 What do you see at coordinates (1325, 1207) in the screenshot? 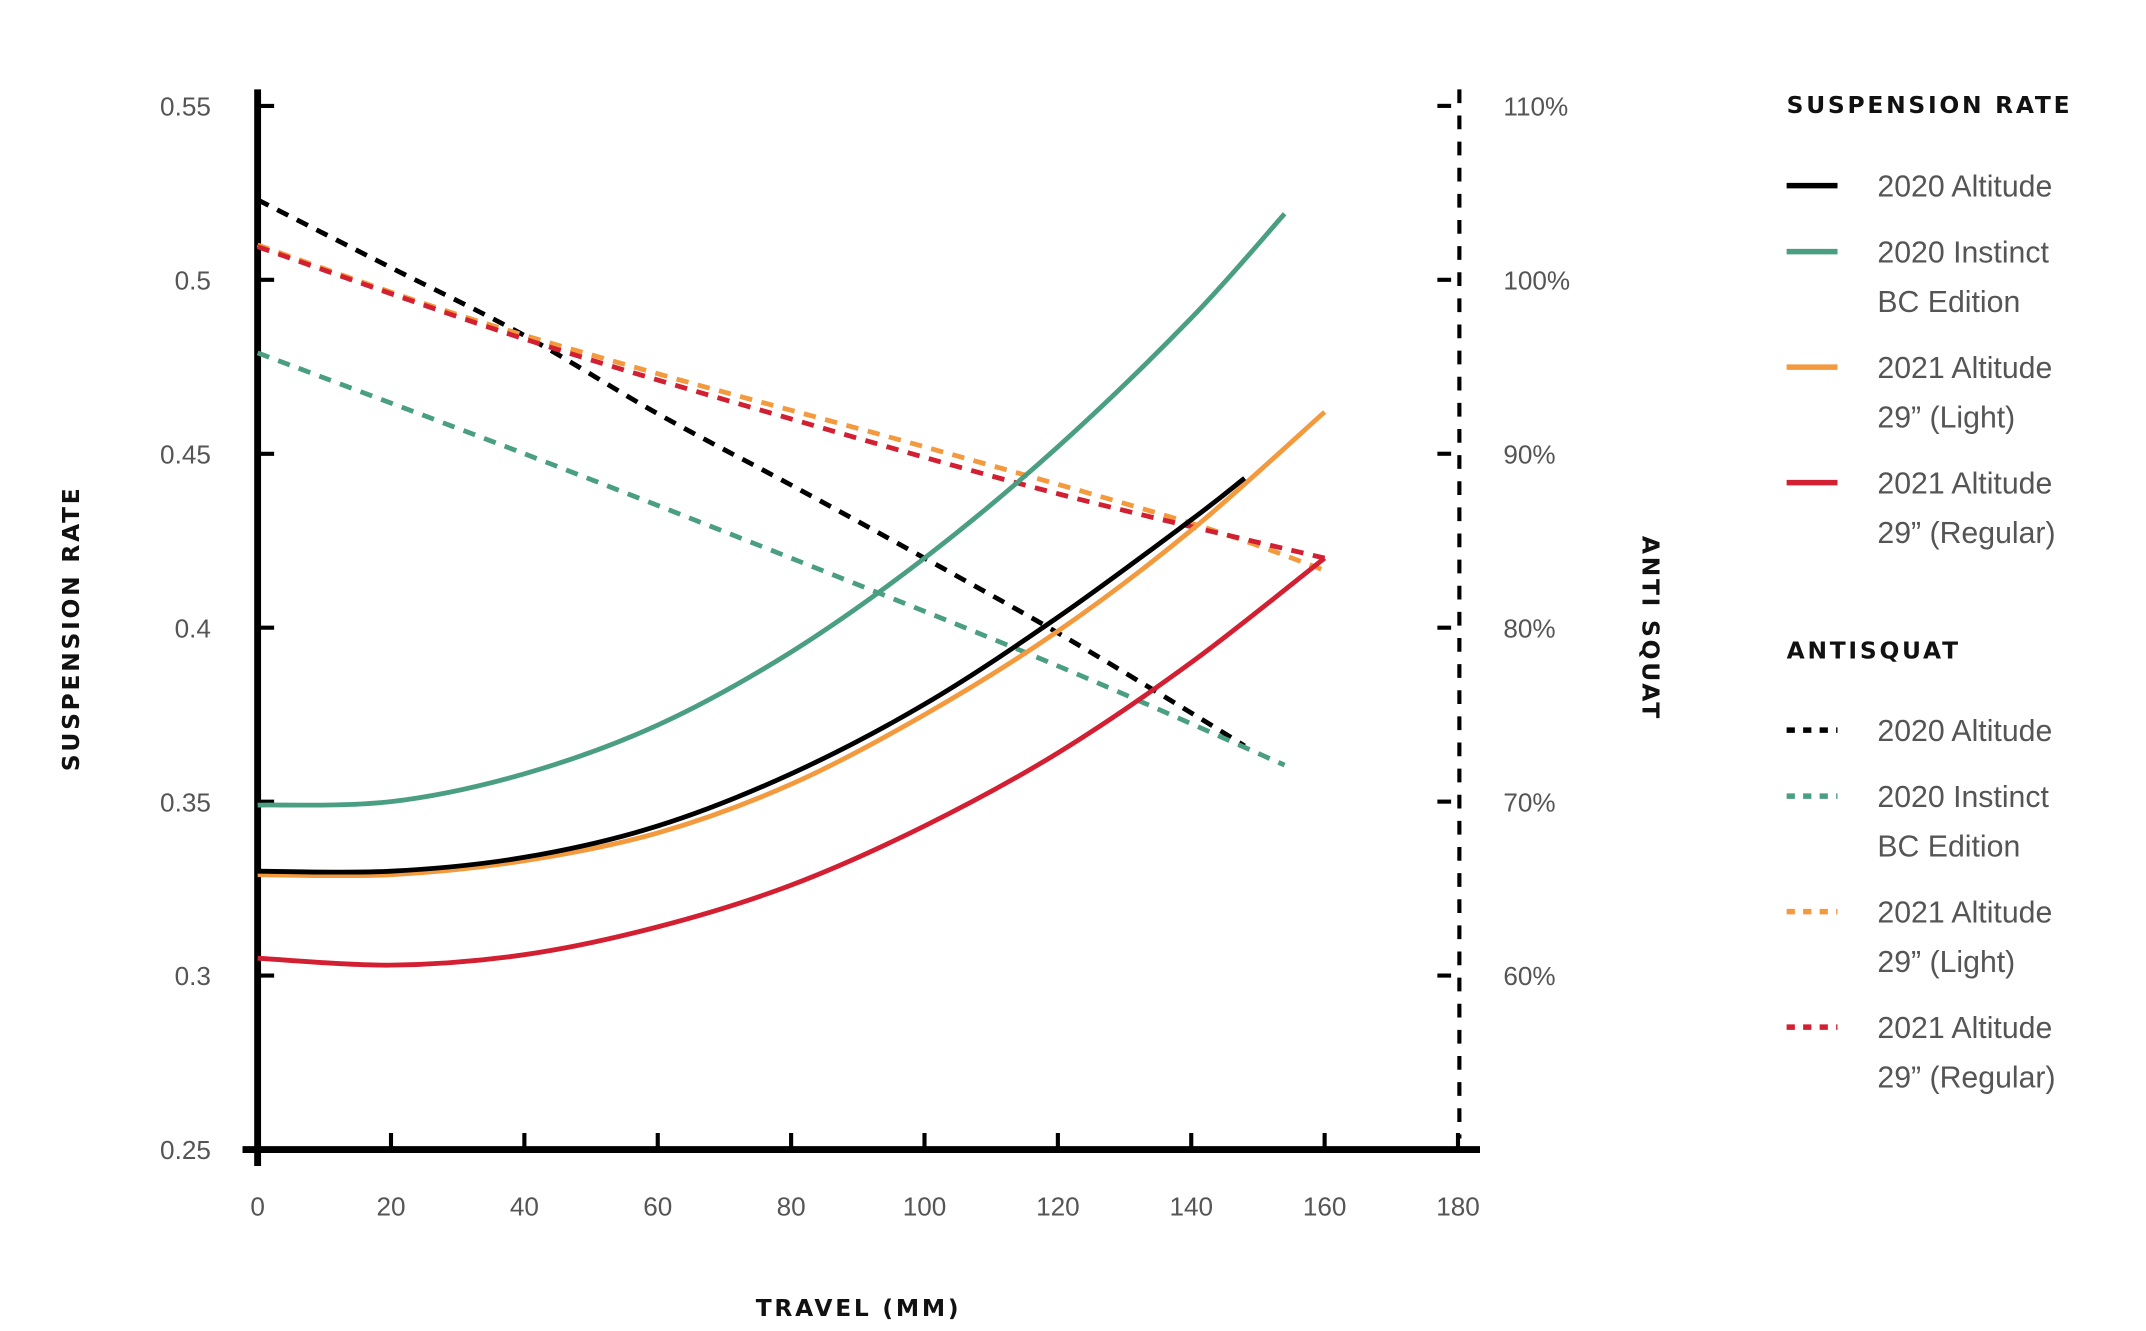
I see `x-tick-label: 160` at bounding box center [1325, 1207].